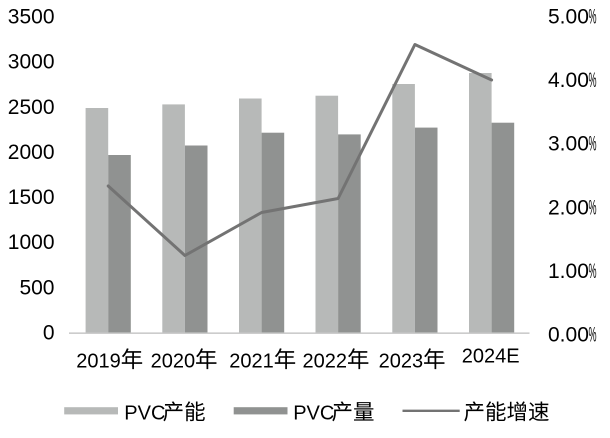 This screenshot has width=610, height=438. What do you see at coordinates (568, 80) in the screenshot?
I see `svg-text: 4.00` at bounding box center [568, 80].